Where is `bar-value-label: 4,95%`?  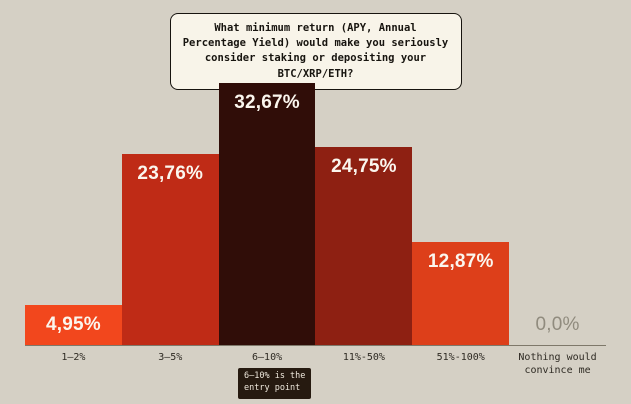 bar-value-label: 4,95% is located at coordinates (73, 325).